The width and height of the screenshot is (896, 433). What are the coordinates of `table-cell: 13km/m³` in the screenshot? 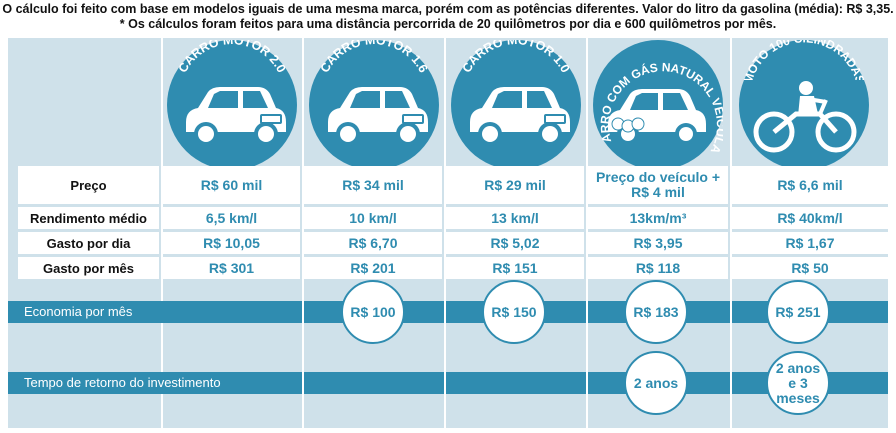 It's located at (658, 218).